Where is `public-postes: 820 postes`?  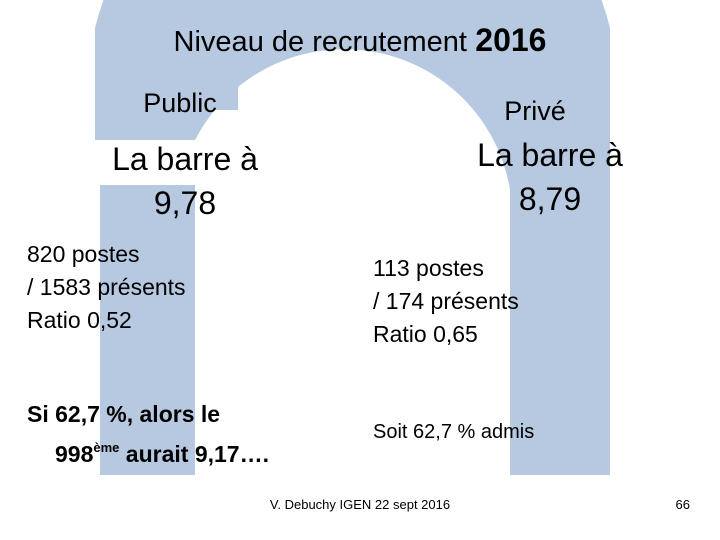 public-postes: 820 postes is located at coordinates (83, 254).